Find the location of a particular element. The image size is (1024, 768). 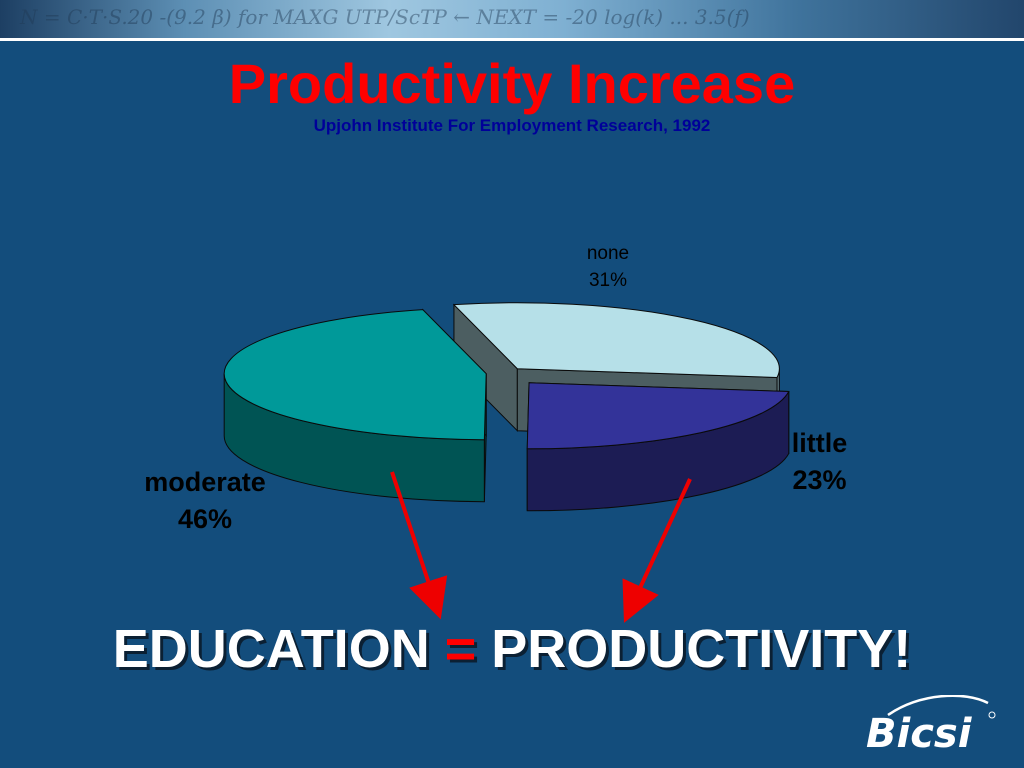

label-moderate-value: 46% is located at coordinates (205, 519).